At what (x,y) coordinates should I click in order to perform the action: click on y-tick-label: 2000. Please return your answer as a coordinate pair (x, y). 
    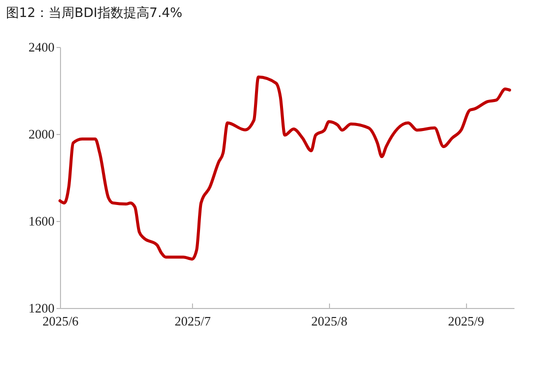
    Looking at the image, I should click on (41, 134).